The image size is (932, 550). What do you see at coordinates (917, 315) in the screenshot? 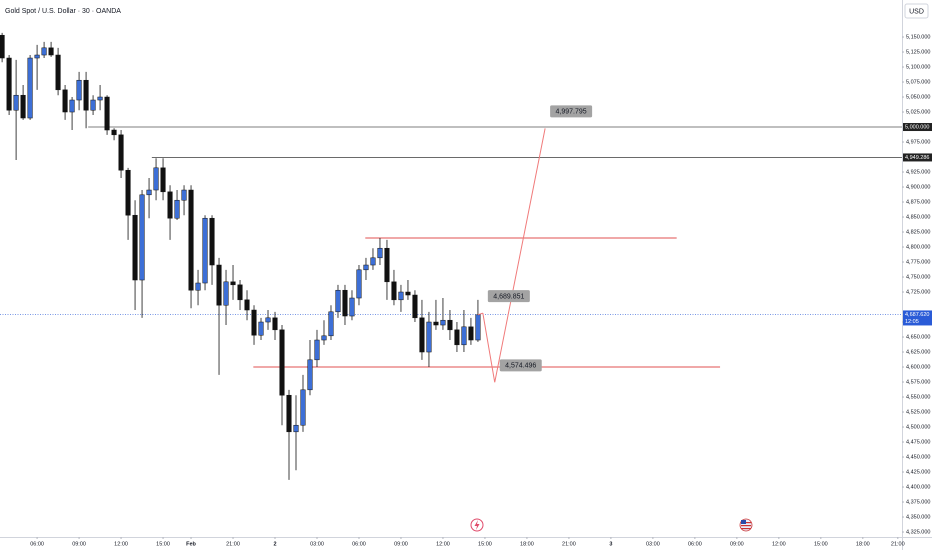
I see `last-price-label: 4,687.620` at bounding box center [917, 315].